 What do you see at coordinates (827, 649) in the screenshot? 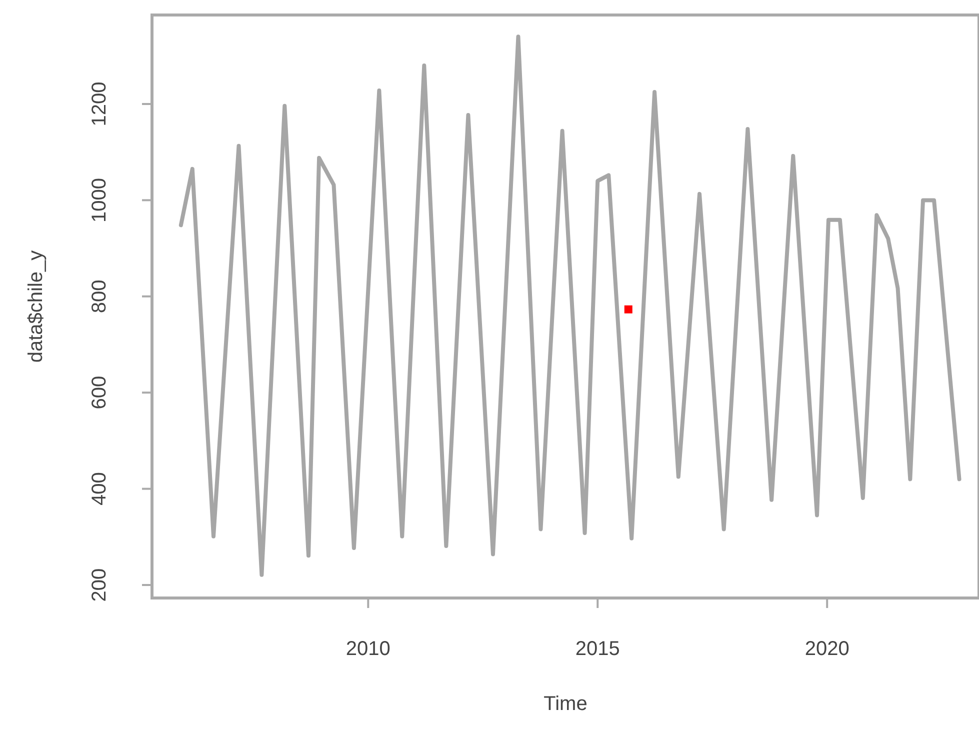
I see `x-tick-label: 2020` at bounding box center [827, 649].